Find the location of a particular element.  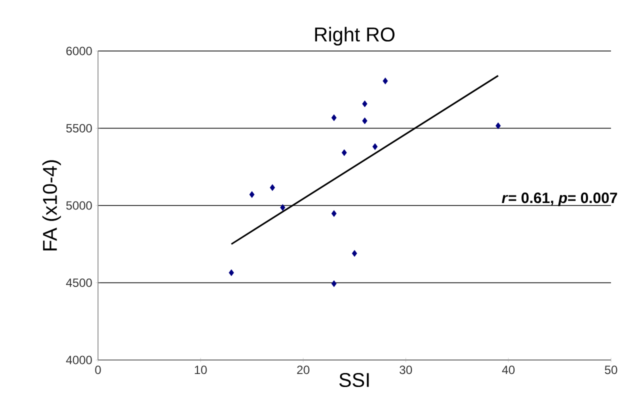

y-tick-label: 5000 is located at coordinates (79, 205).